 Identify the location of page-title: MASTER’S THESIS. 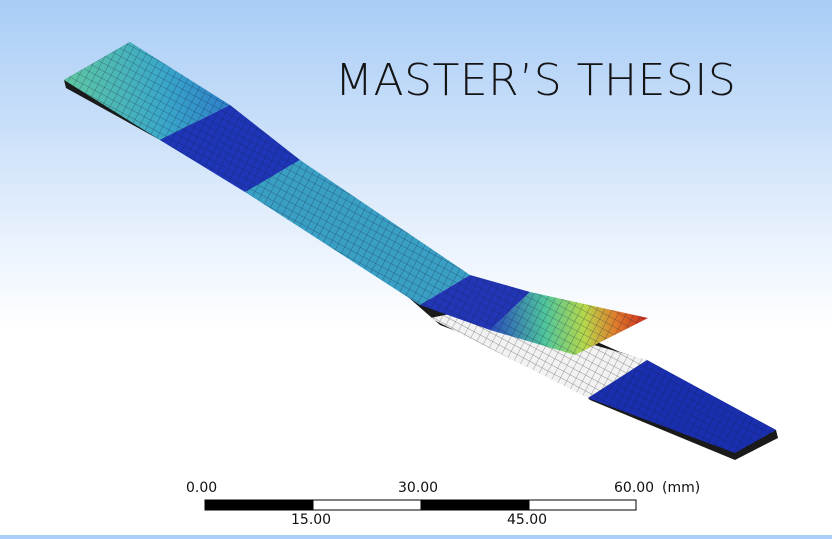
(536, 80).